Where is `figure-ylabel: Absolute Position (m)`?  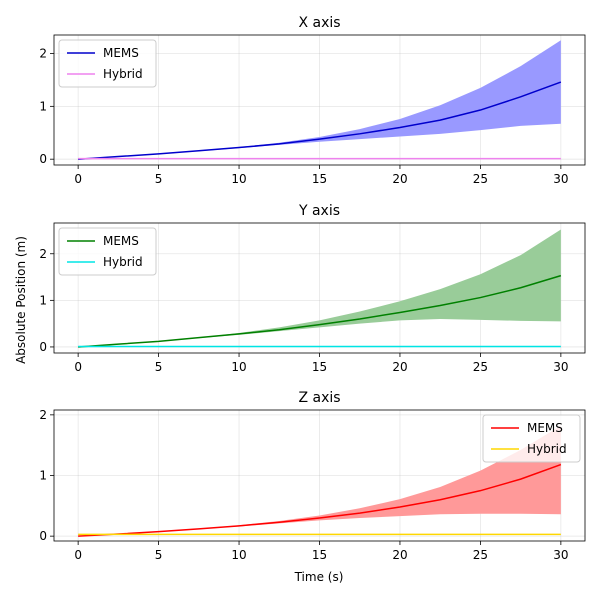 figure-ylabel: Absolute Position (m) is located at coordinates (21, 300).